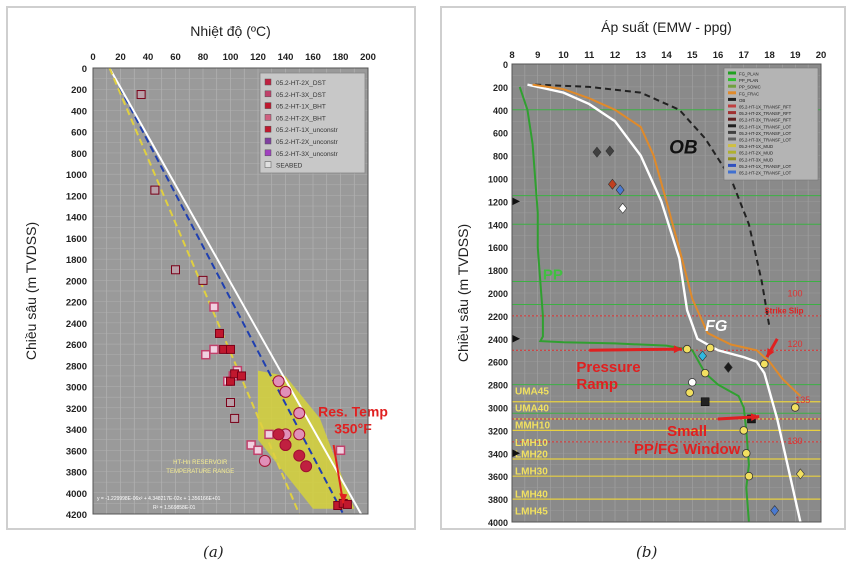 The width and height of the screenshot is (854, 572). I want to click on formation-label: LMH10, so click(531, 443).